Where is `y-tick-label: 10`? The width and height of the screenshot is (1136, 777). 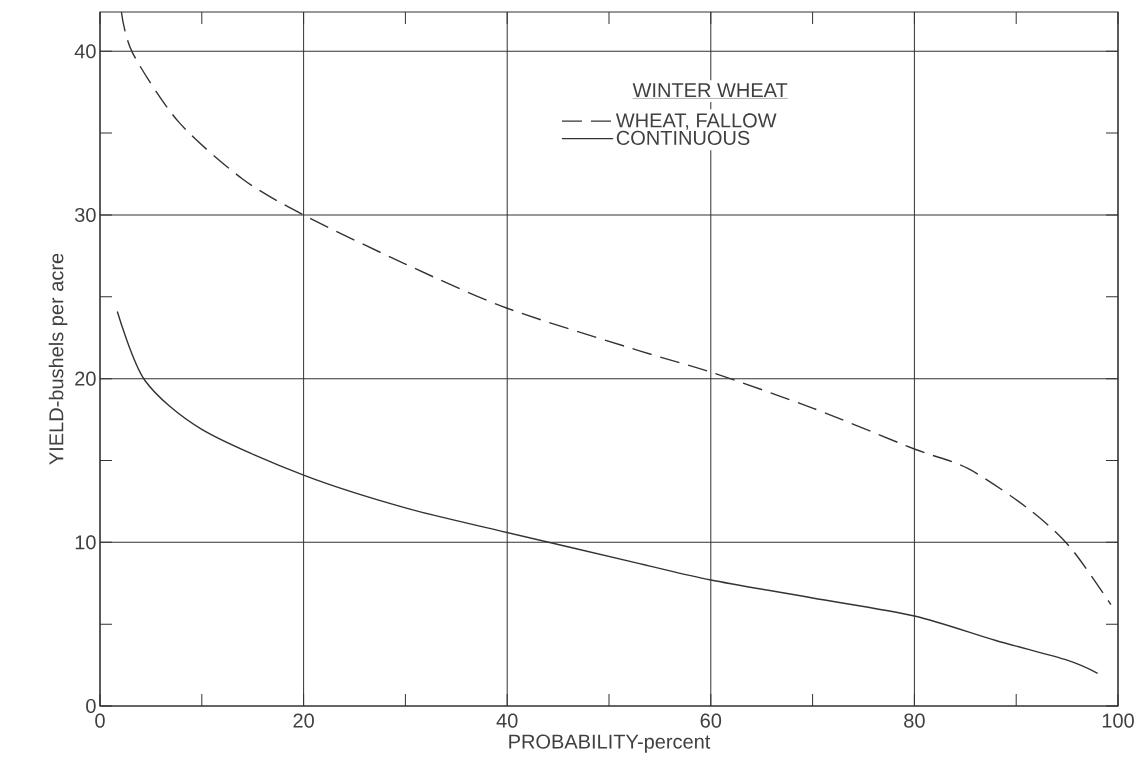 y-tick-label: 10 is located at coordinates (85, 542).